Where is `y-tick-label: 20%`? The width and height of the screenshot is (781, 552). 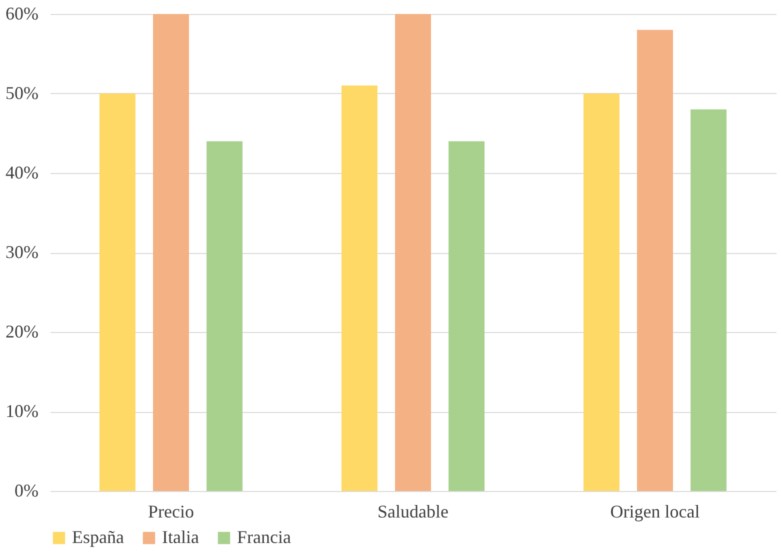 y-tick-label: 20% is located at coordinates (22, 332).